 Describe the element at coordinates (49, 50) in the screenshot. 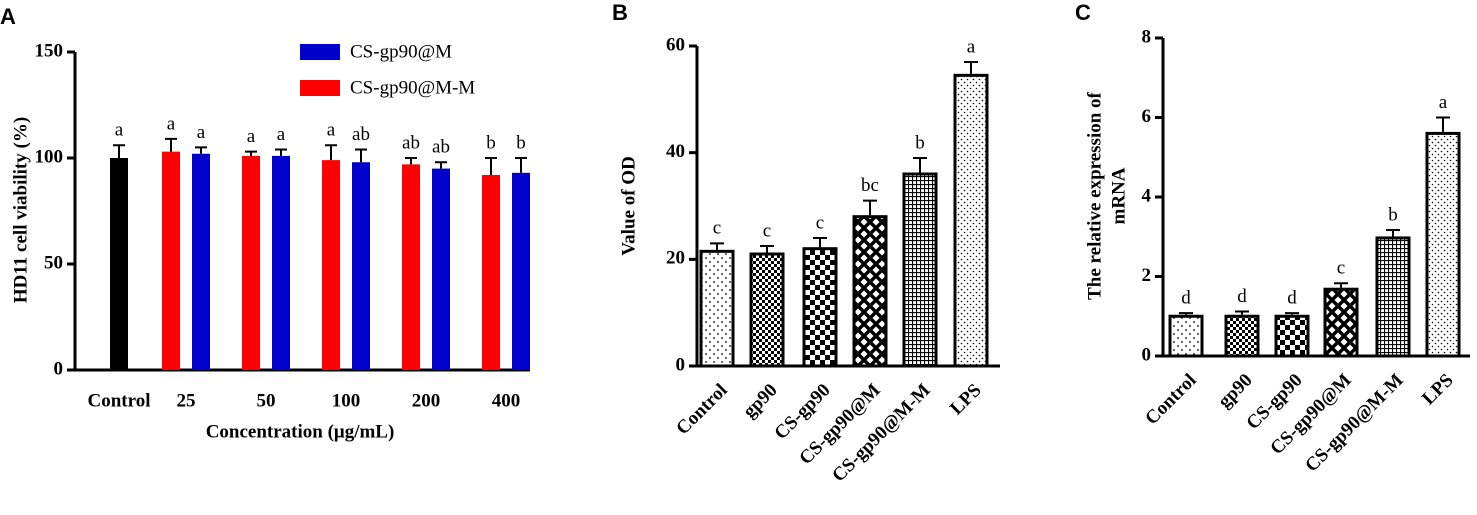

I see `y-tick-label: 150` at that location.